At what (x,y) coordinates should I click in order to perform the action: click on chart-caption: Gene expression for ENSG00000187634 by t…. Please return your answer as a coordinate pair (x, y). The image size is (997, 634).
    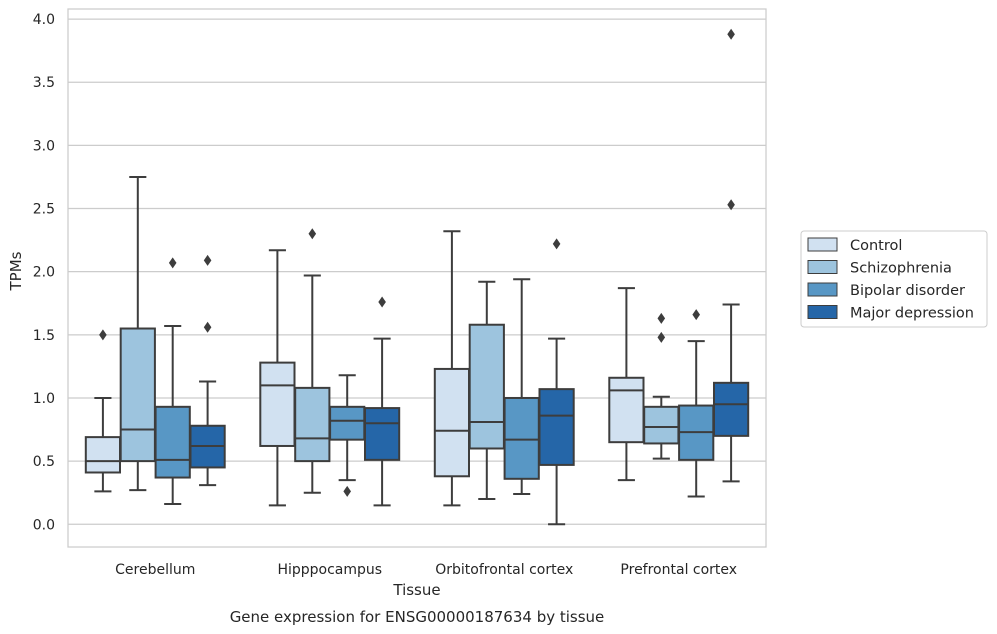
    Looking at the image, I should click on (417, 617).